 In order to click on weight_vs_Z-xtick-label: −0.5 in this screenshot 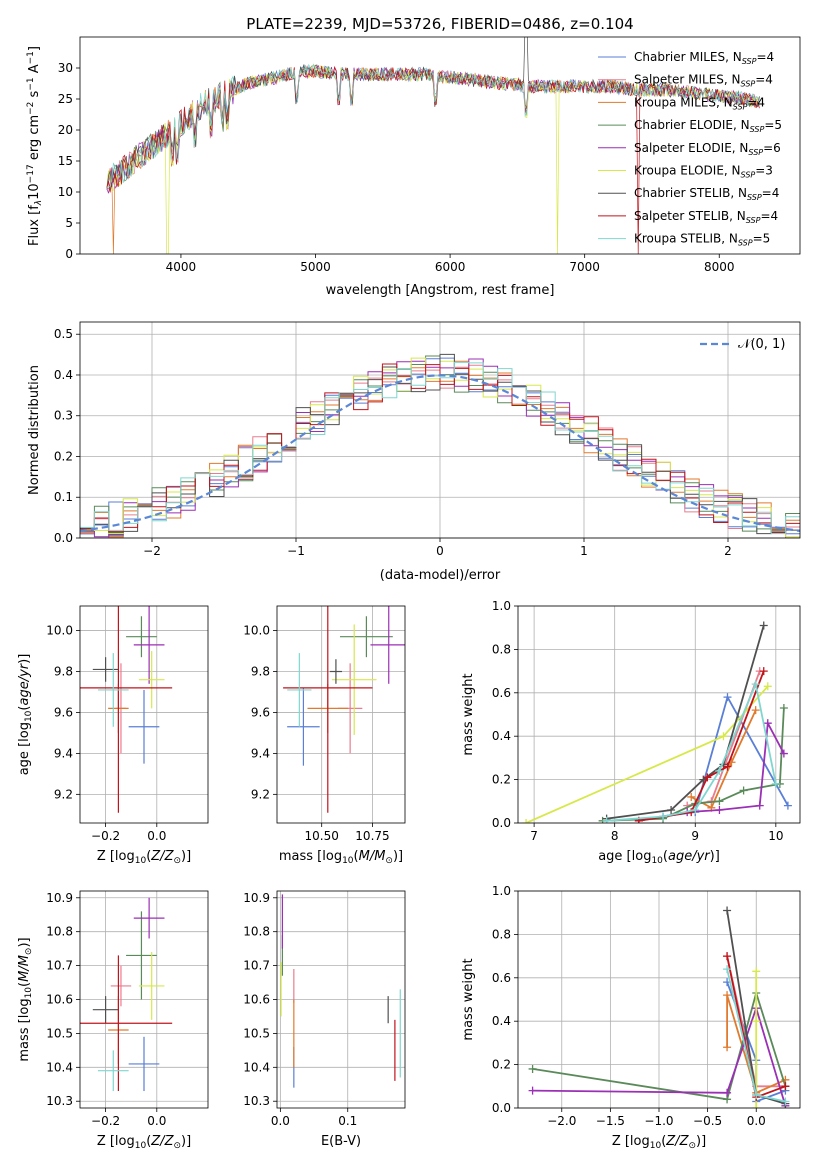, I will do `click(707, 1121)`.